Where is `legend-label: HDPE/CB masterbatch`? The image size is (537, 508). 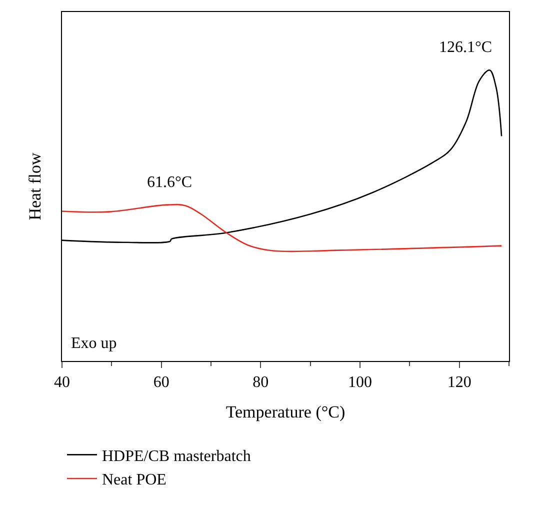 legend-label: HDPE/CB masterbatch is located at coordinates (176, 456).